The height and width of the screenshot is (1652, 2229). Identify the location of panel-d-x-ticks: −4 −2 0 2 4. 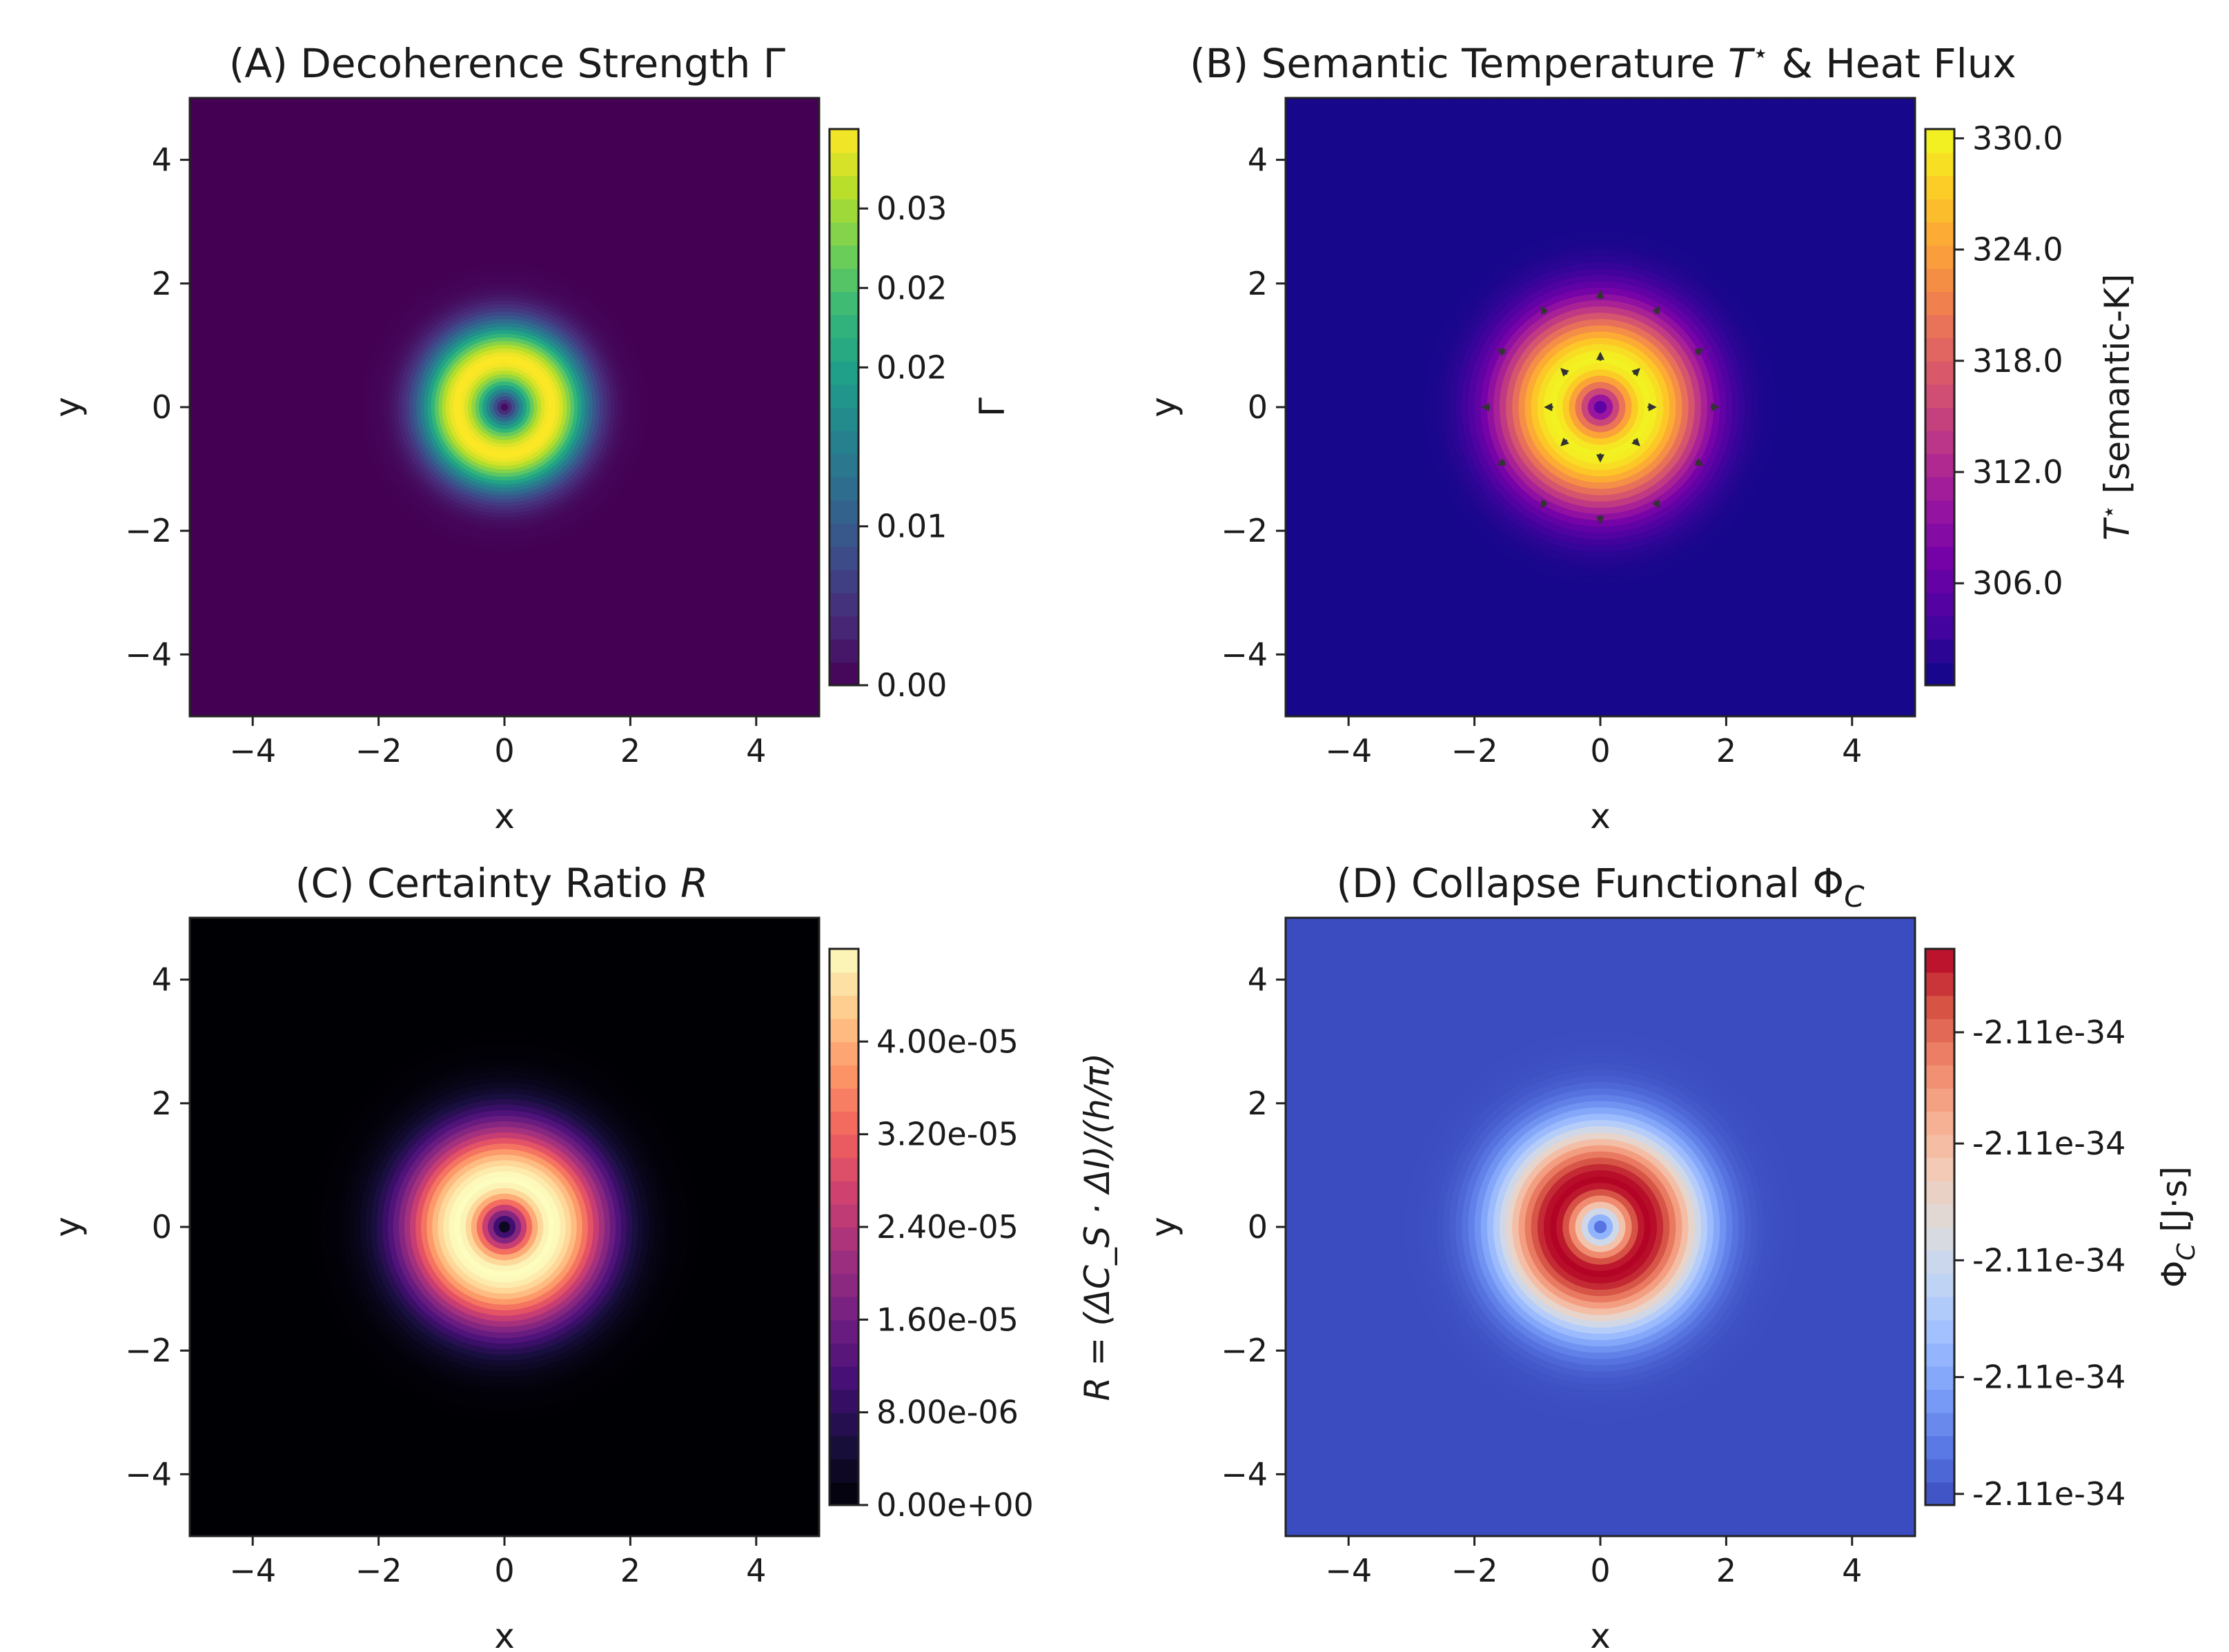
(1593, 1562).